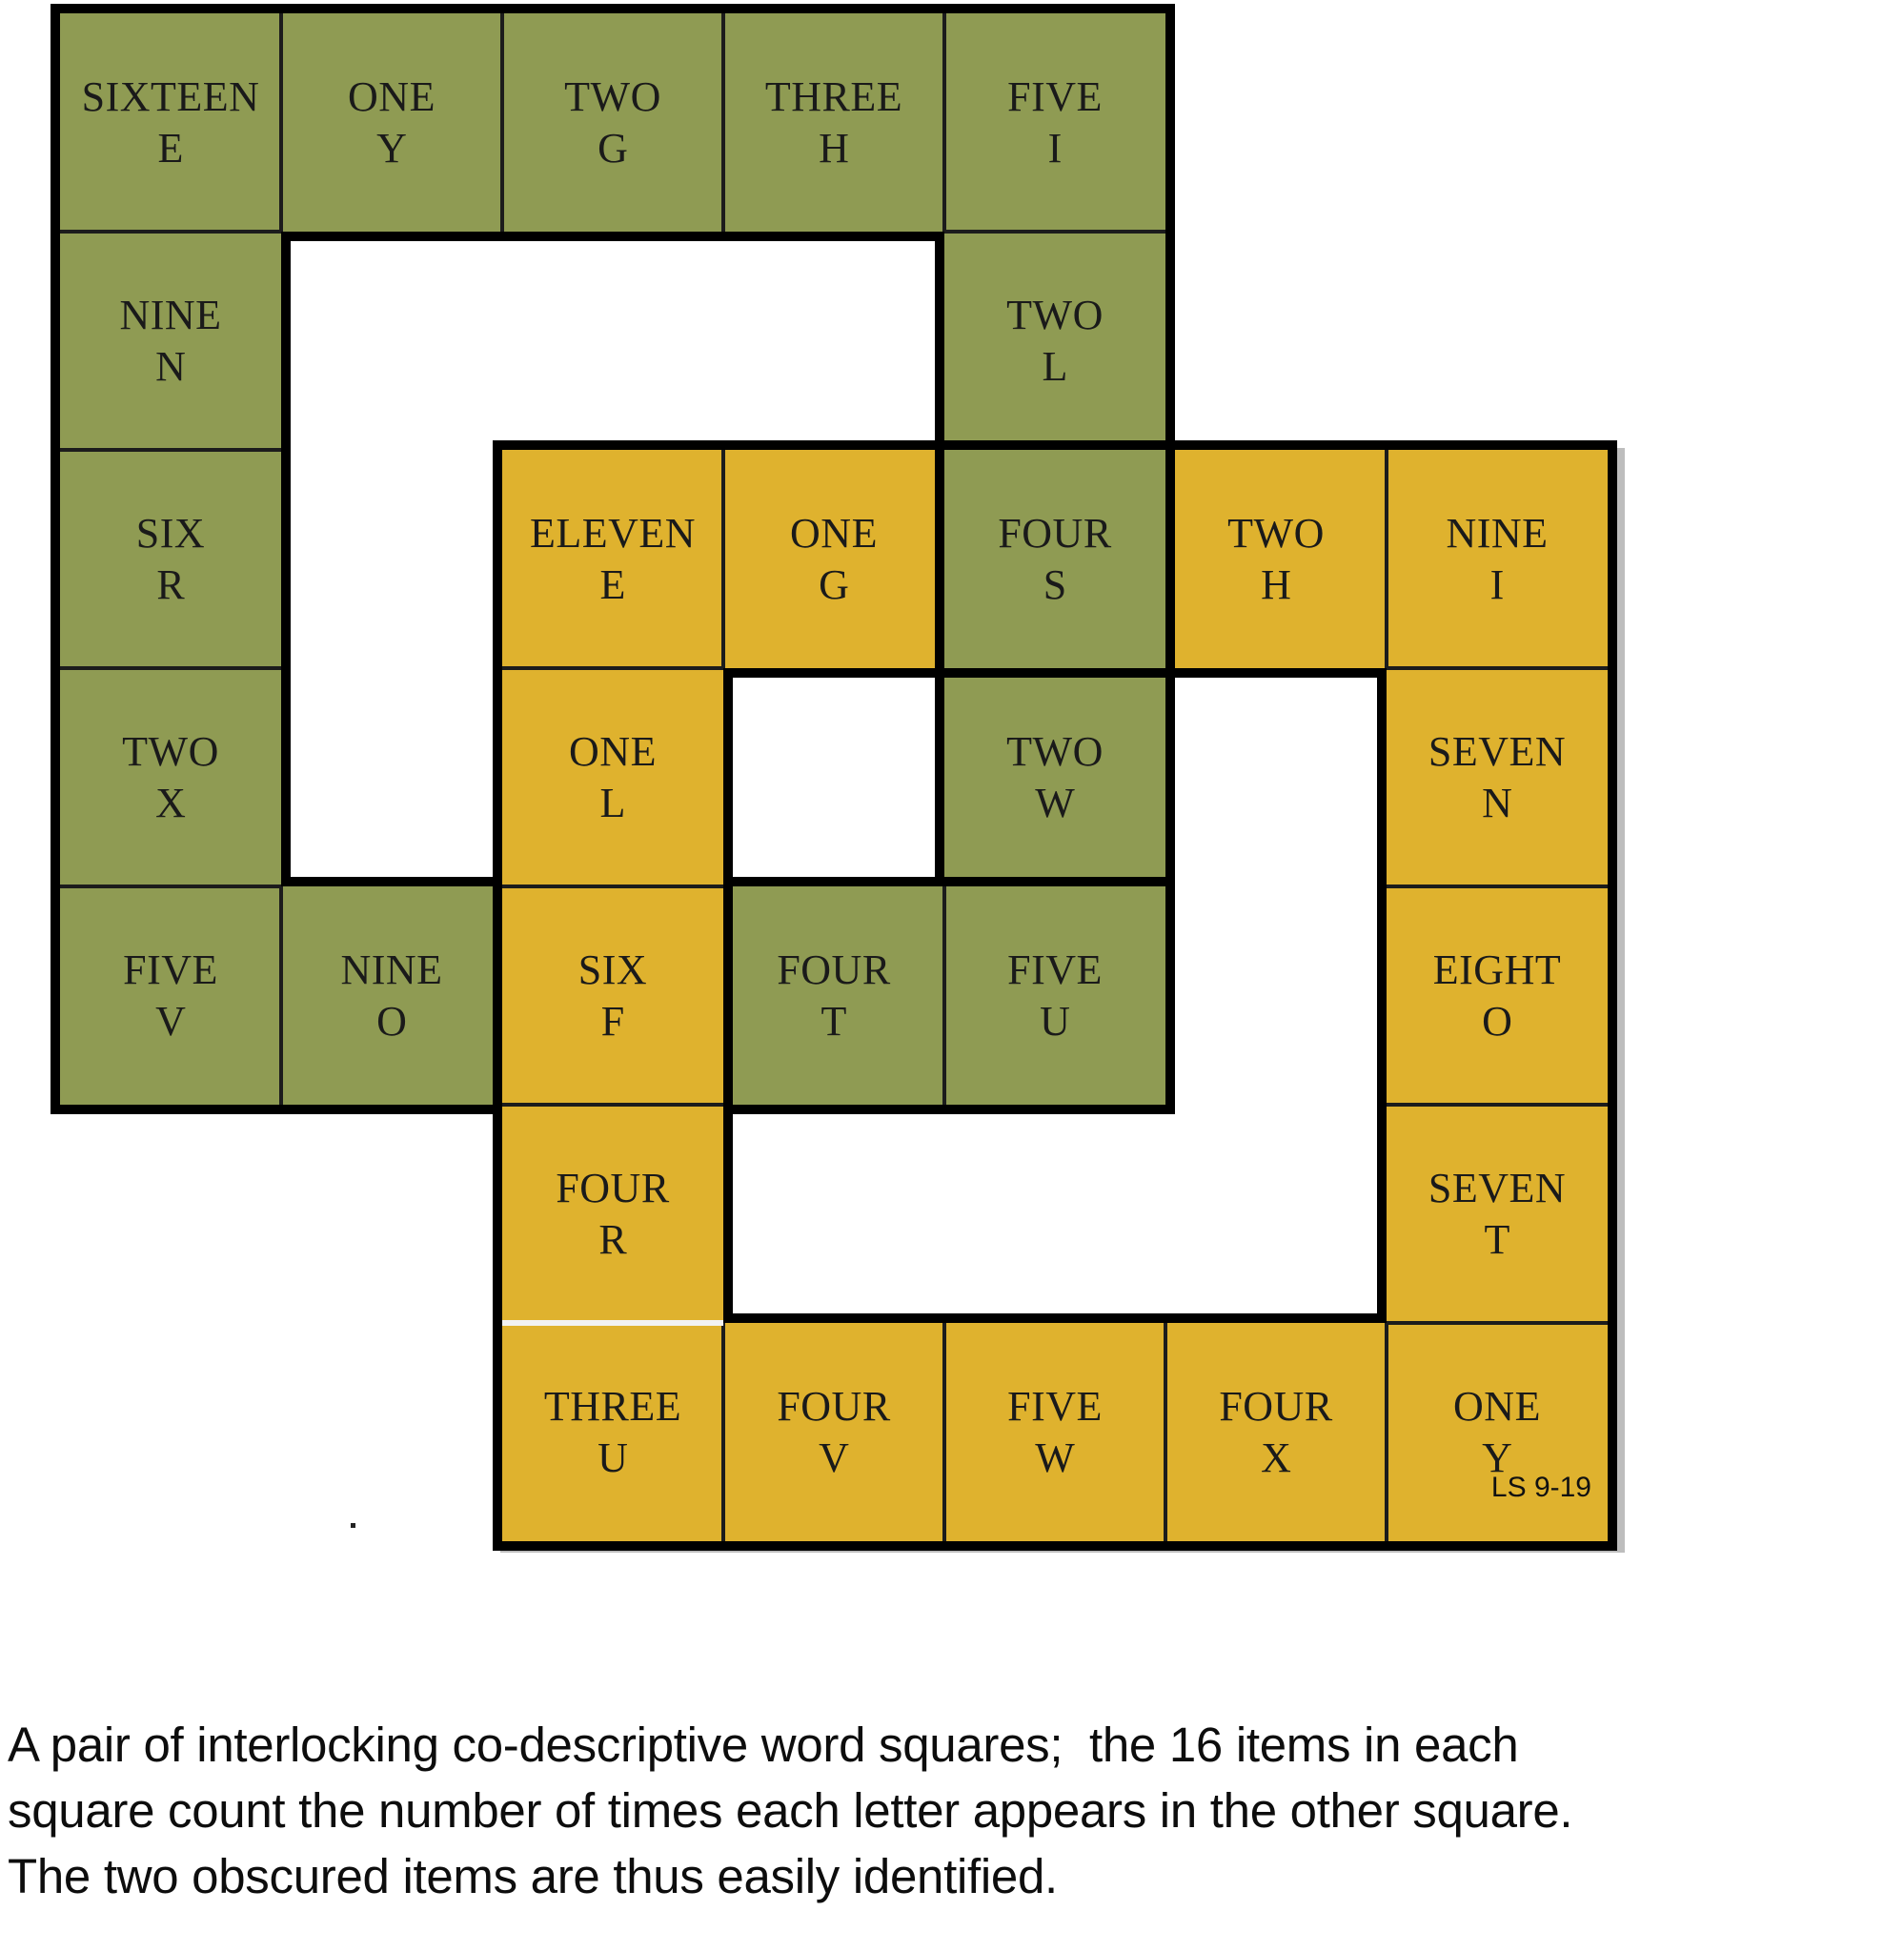  I want to click on green-ring-left-strip, so click(170, 559).